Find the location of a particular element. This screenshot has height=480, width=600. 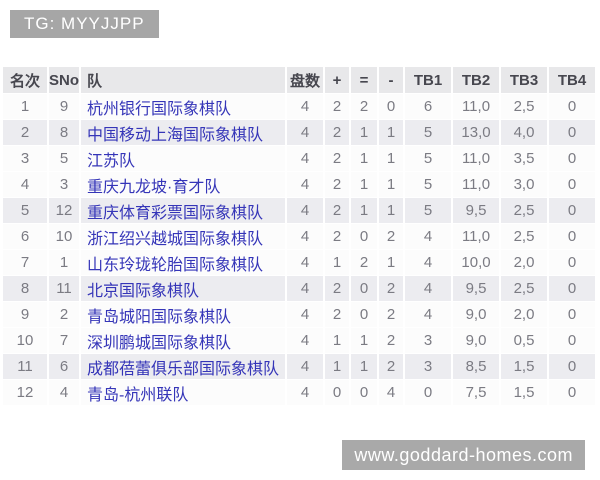

table-row: 1 9 杭州银行国际象棋队 4 2 2 0 6 11,0 2,5 0 is located at coordinates (299, 106).